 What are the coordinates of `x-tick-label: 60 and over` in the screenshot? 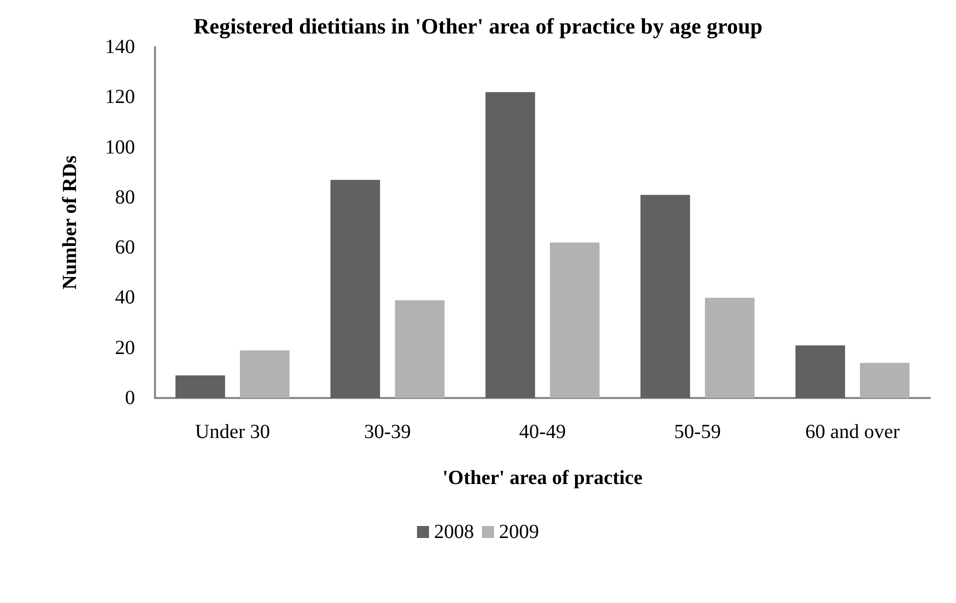 It's located at (852, 432).